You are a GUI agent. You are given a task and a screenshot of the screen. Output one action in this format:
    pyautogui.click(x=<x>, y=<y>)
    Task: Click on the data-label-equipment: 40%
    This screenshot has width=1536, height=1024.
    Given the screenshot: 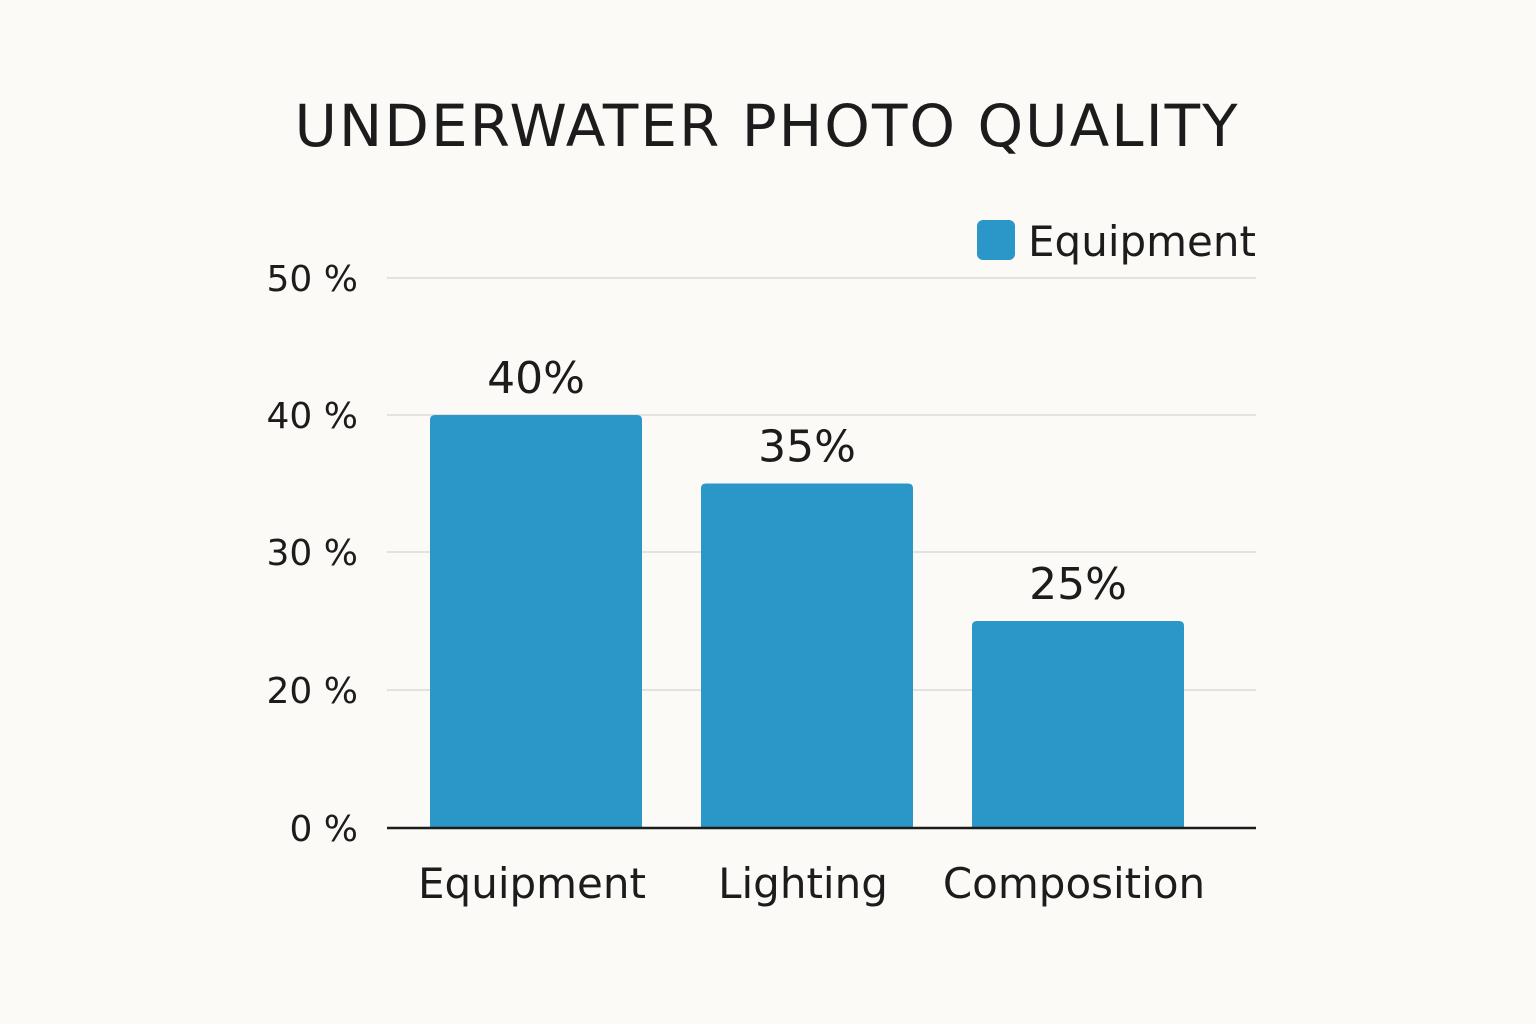 What is the action you would take?
    pyautogui.click(x=536, y=378)
    